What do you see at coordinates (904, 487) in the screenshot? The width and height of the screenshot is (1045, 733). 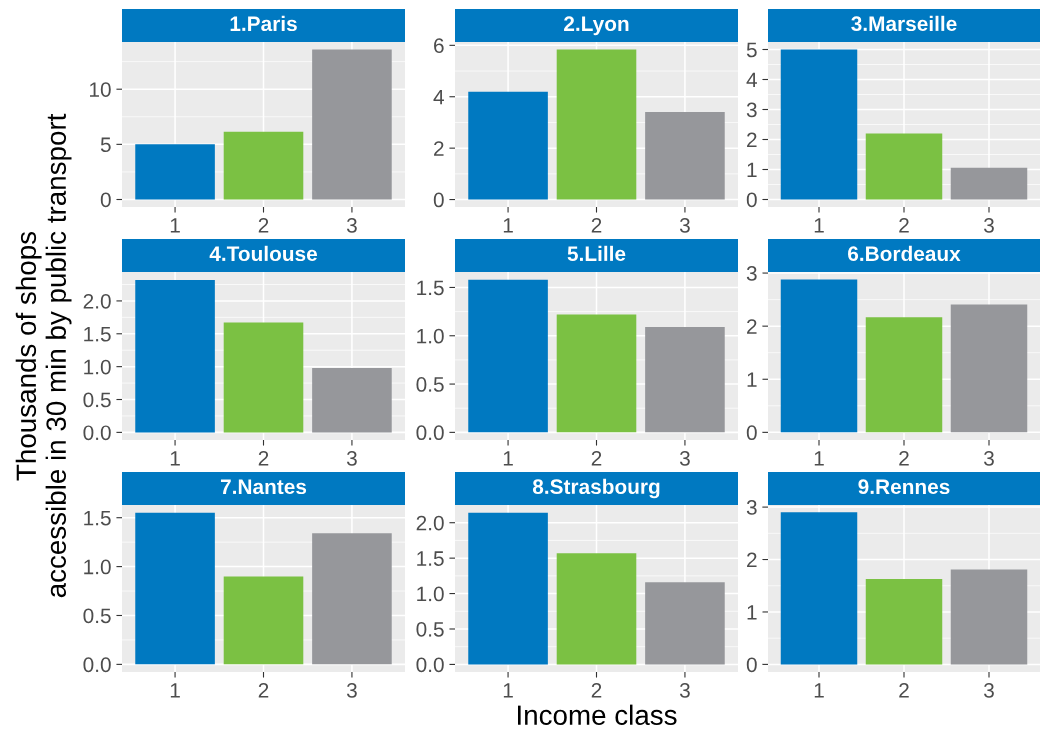 I see `chart-title: 9.Rennes` at bounding box center [904, 487].